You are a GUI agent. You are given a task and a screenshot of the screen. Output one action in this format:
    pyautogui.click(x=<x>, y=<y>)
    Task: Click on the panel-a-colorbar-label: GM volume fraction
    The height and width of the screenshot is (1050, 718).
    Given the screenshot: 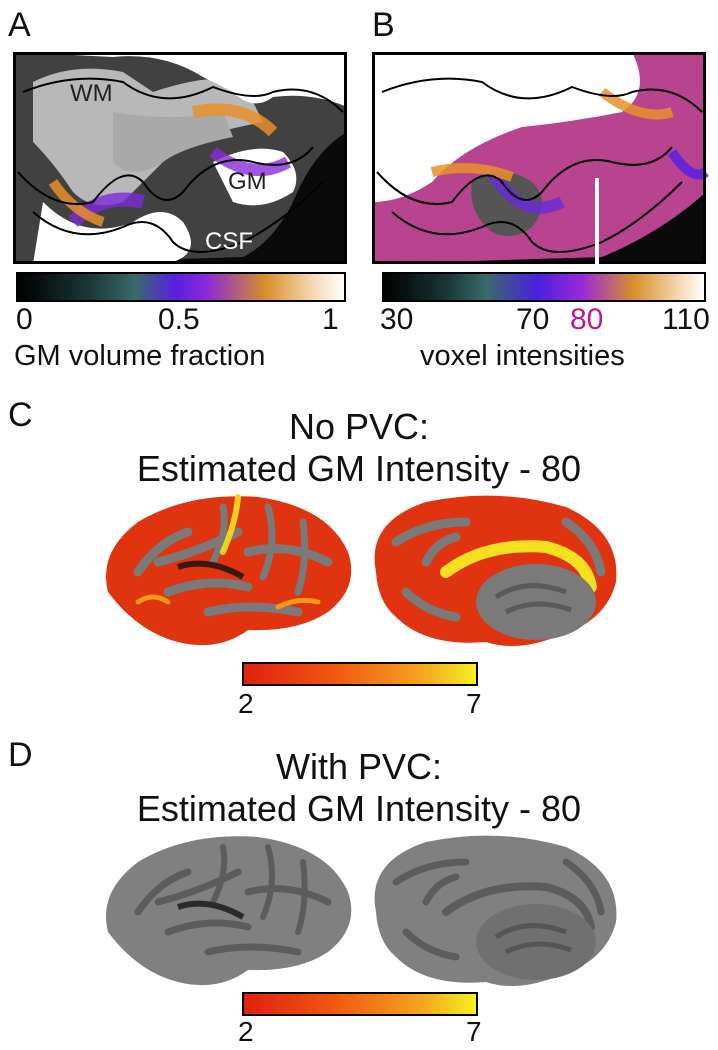 What is the action you would take?
    pyautogui.click(x=140, y=356)
    